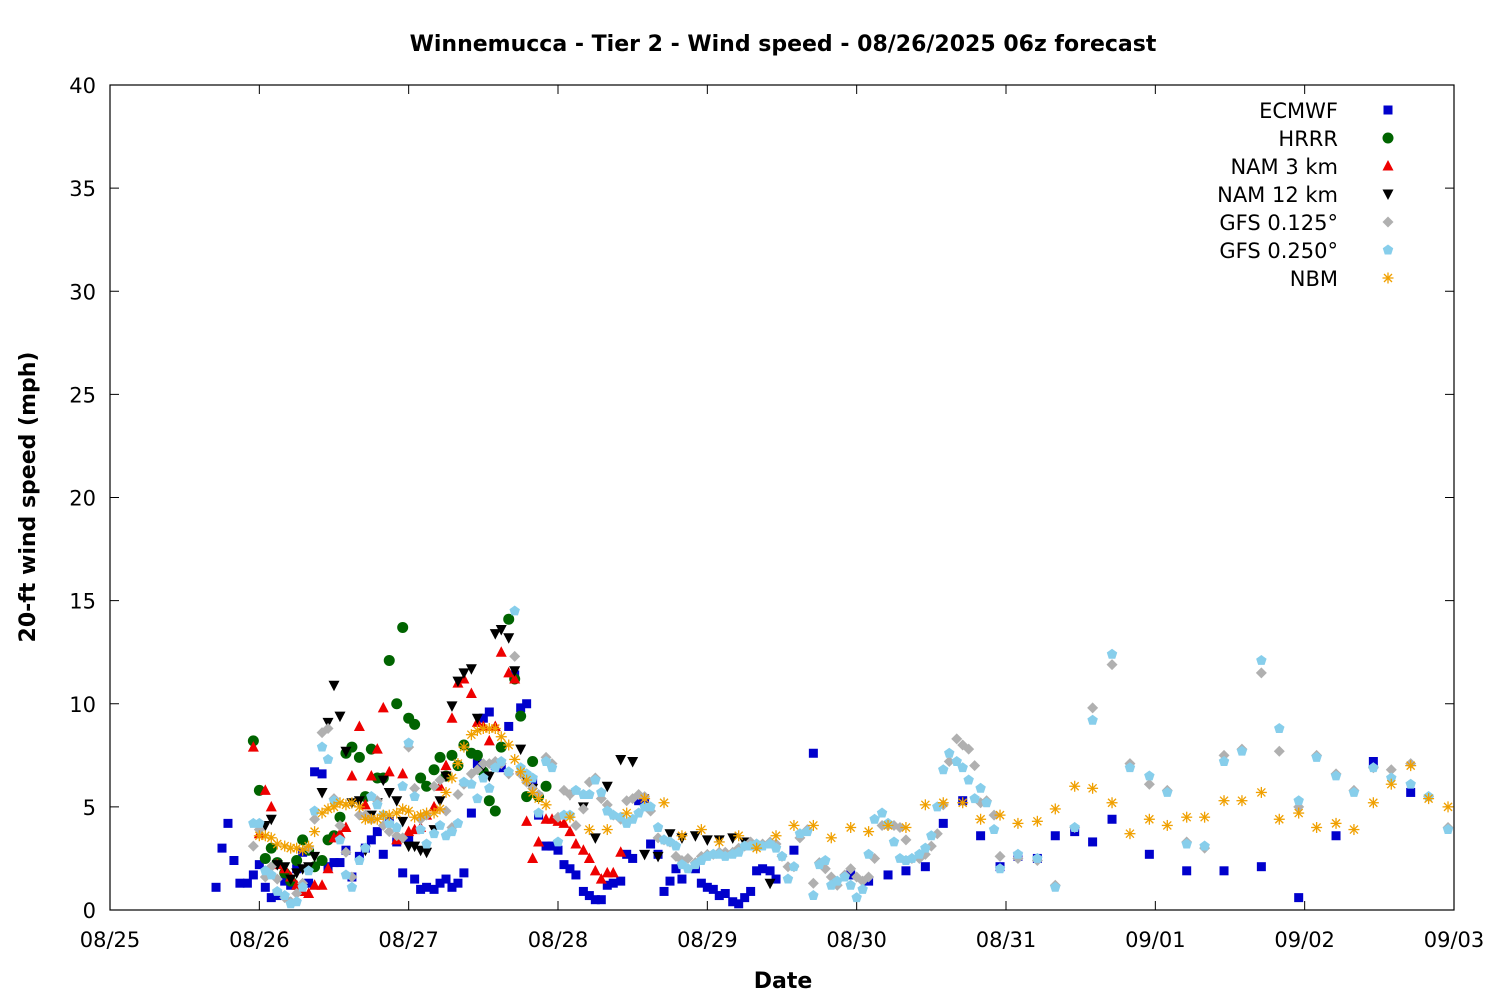  What do you see at coordinates (89, 808) in the screenshot?
I see `y-tick-label-1: 5` at bounding box center [89, 808].